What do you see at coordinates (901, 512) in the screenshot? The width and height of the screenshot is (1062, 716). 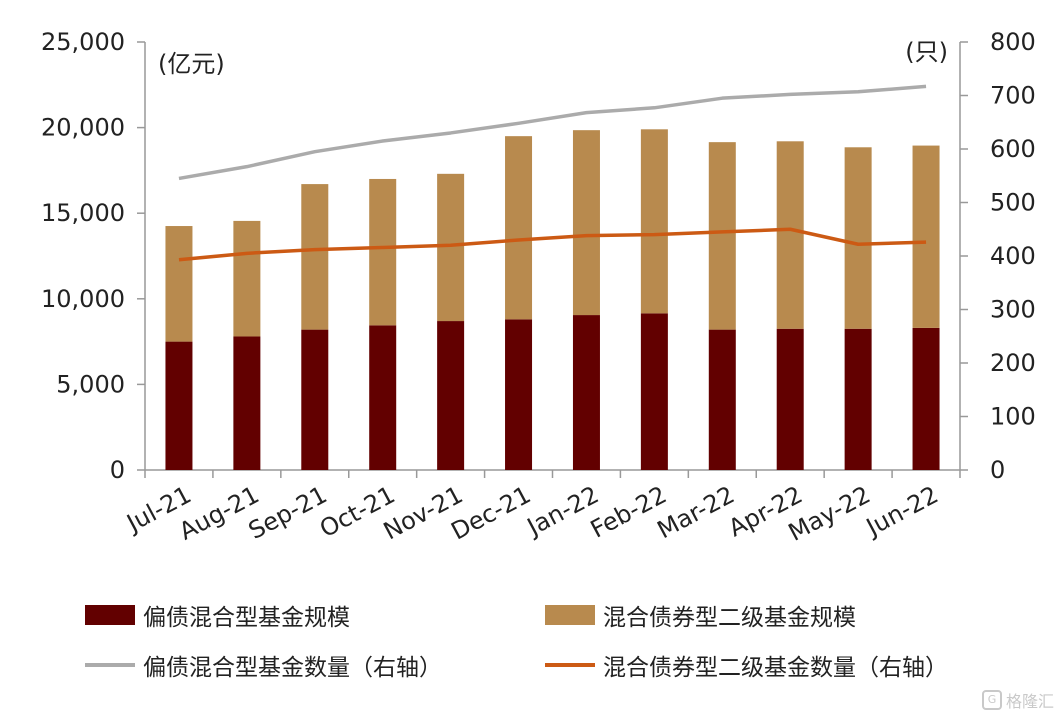 I see `x-tick-label: Jun-22` at bounding box center [901, 512].